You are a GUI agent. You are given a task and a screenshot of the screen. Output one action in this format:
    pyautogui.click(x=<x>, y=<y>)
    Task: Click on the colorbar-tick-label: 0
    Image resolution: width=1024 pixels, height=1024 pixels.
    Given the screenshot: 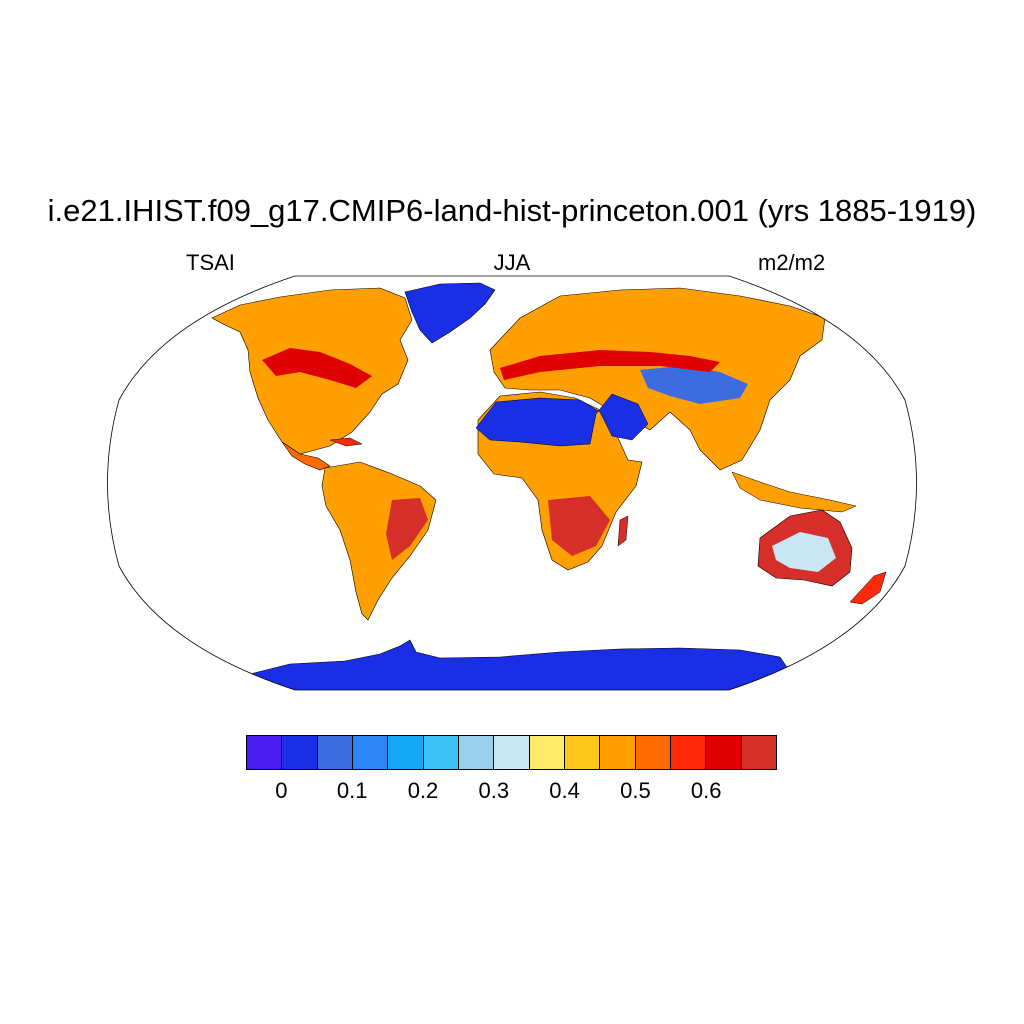 What is the action you would take?
    pyautogui.click(x=281, y=790)
    